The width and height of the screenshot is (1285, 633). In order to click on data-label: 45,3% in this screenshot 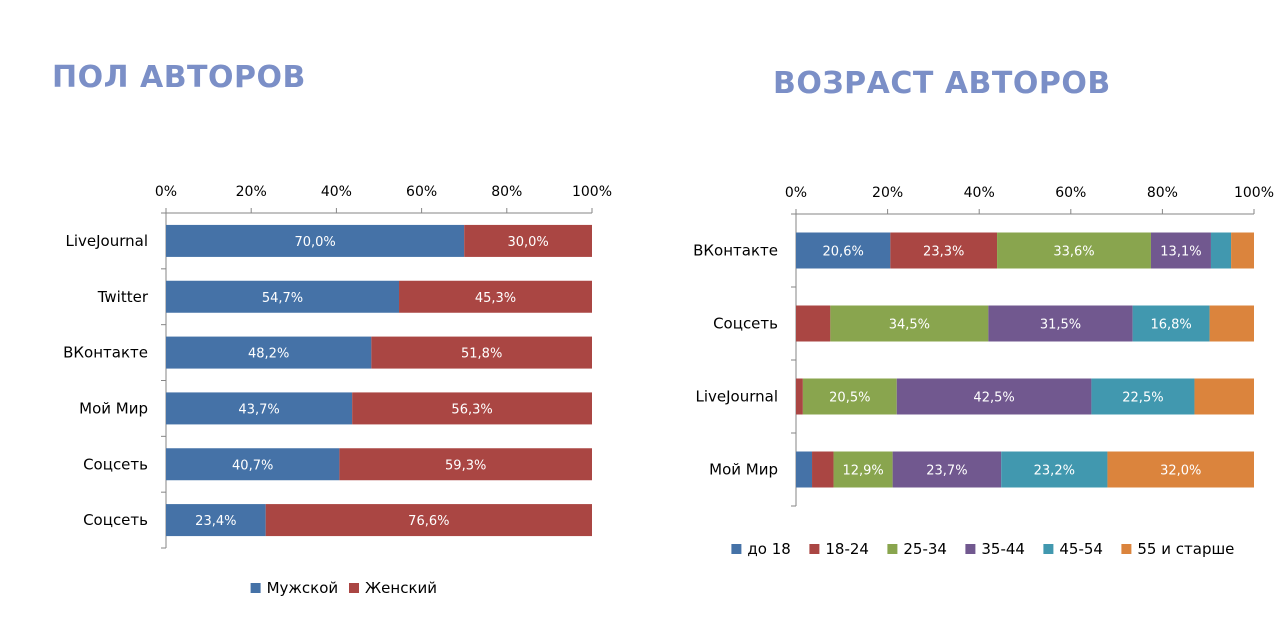, I will do `click(495, 298)`.